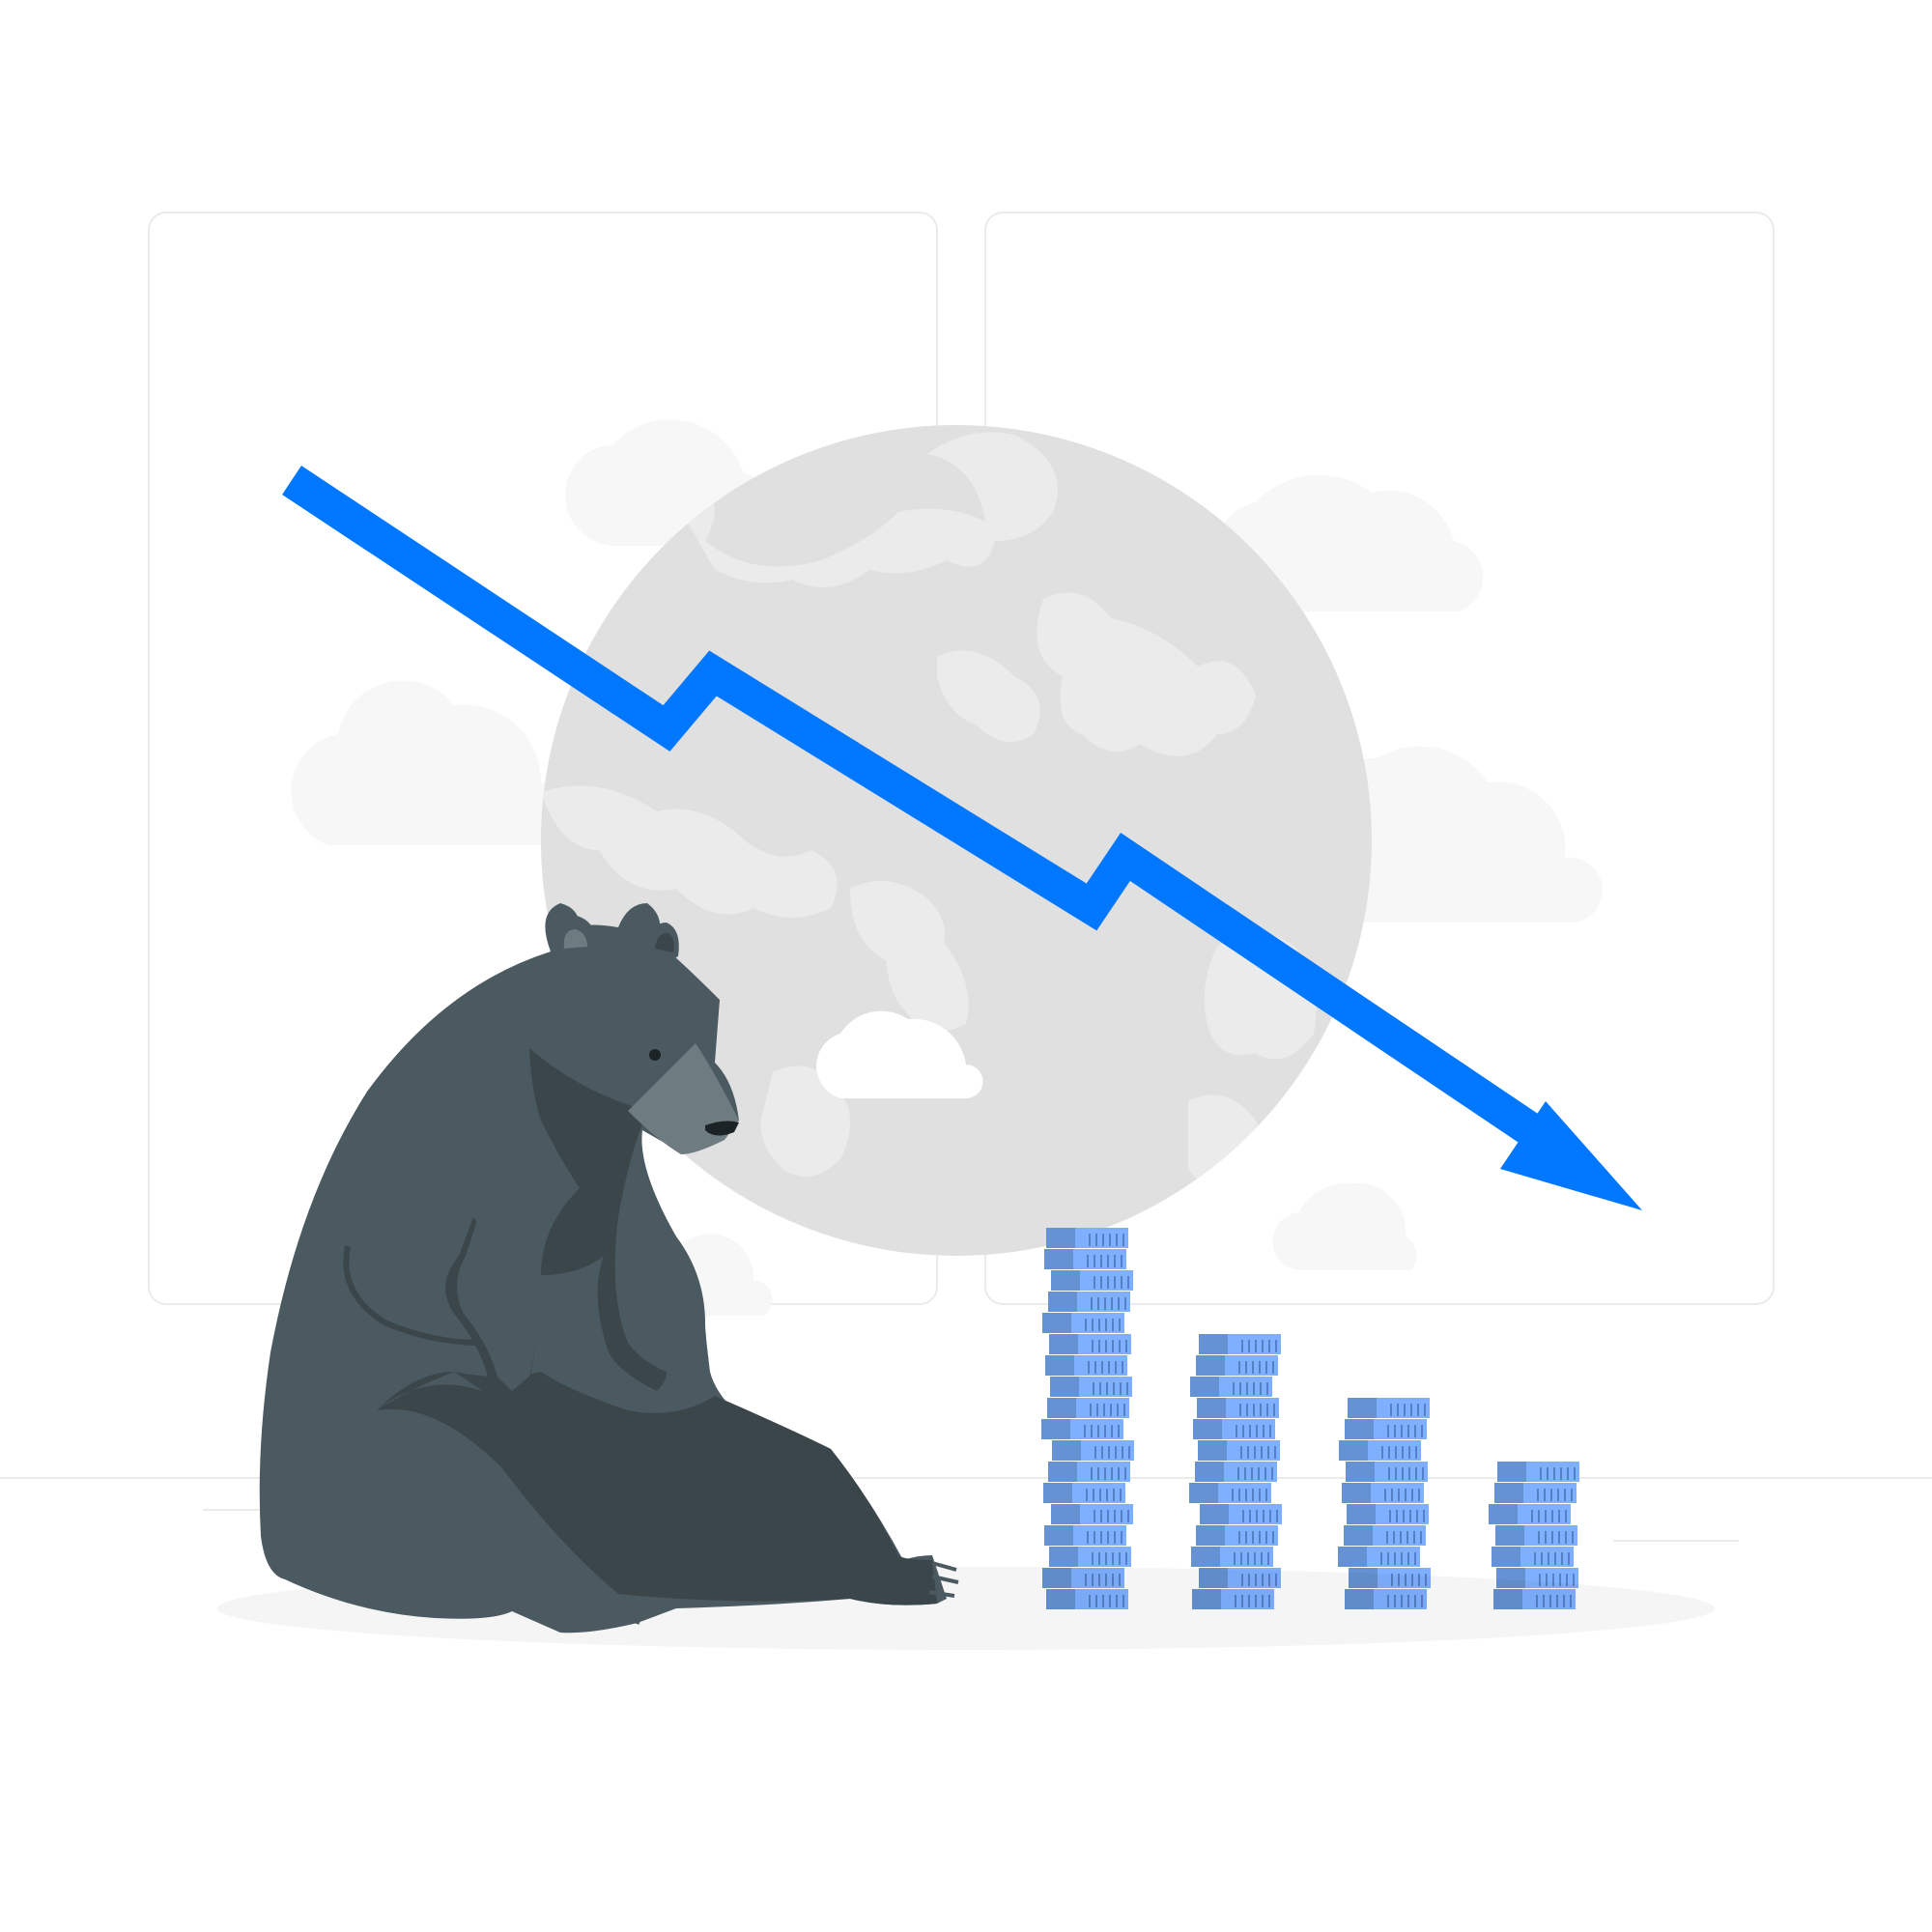 This screenshot has height=1932, width=1932. Describe the element at coordinates (575, 939) in the screenshot. I see `bear-ear-left-inner` at that location.